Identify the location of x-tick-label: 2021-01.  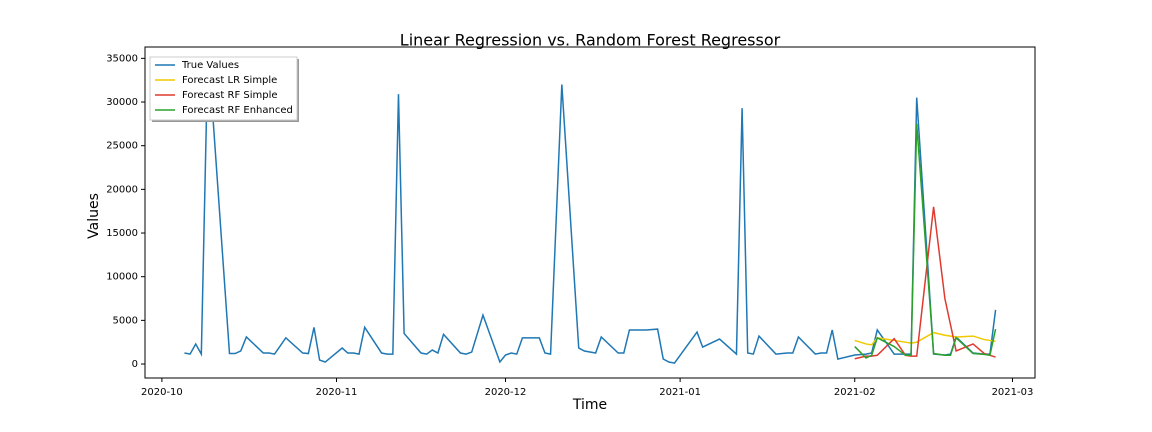
(680, 392).